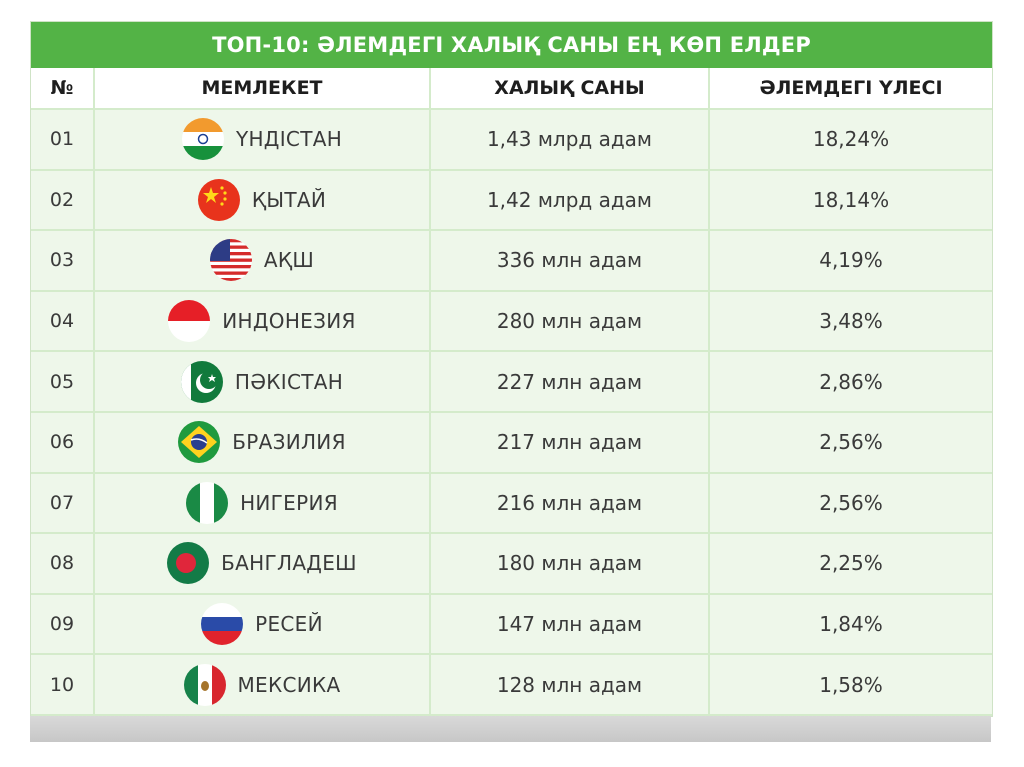  I want to click on header-row: № МЕМЛЕКЕТ ХАЛЫҚ САНЫ ӘЛЕМДЕГІ ҮЛЕСІ, so click(511, 89).